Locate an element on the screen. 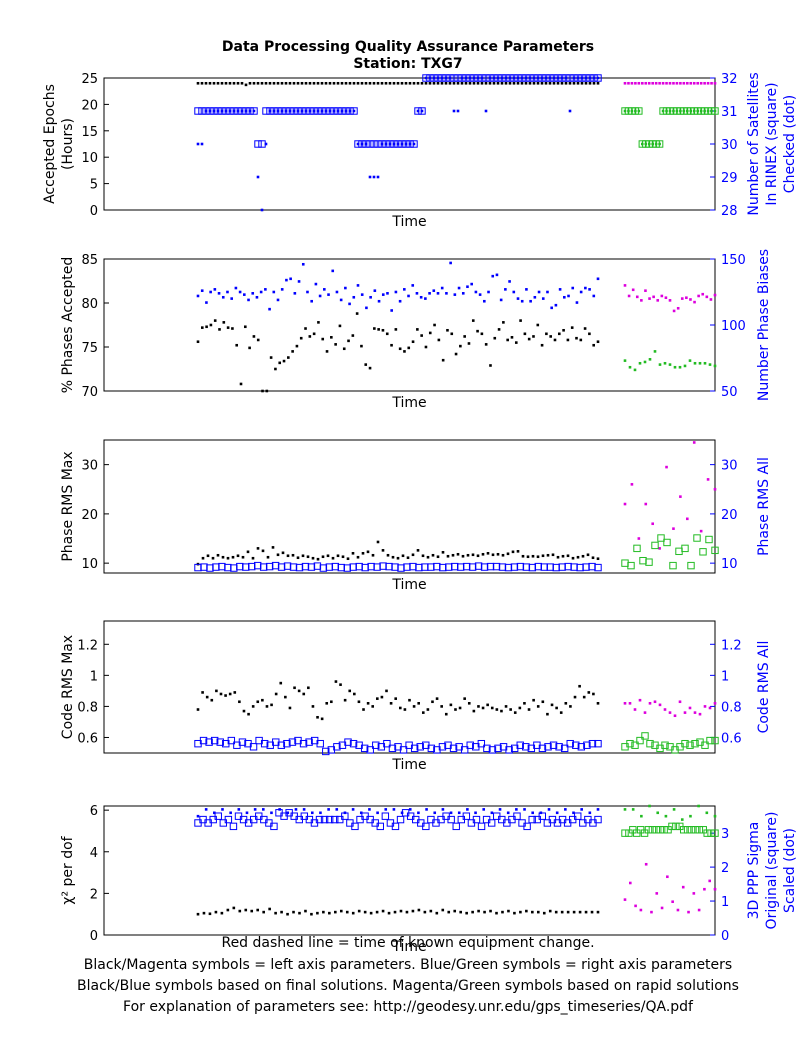 Image resolution: width=800 pixels, height=1050 pixels. series-final_right-square is located at coordinates (398, 566).